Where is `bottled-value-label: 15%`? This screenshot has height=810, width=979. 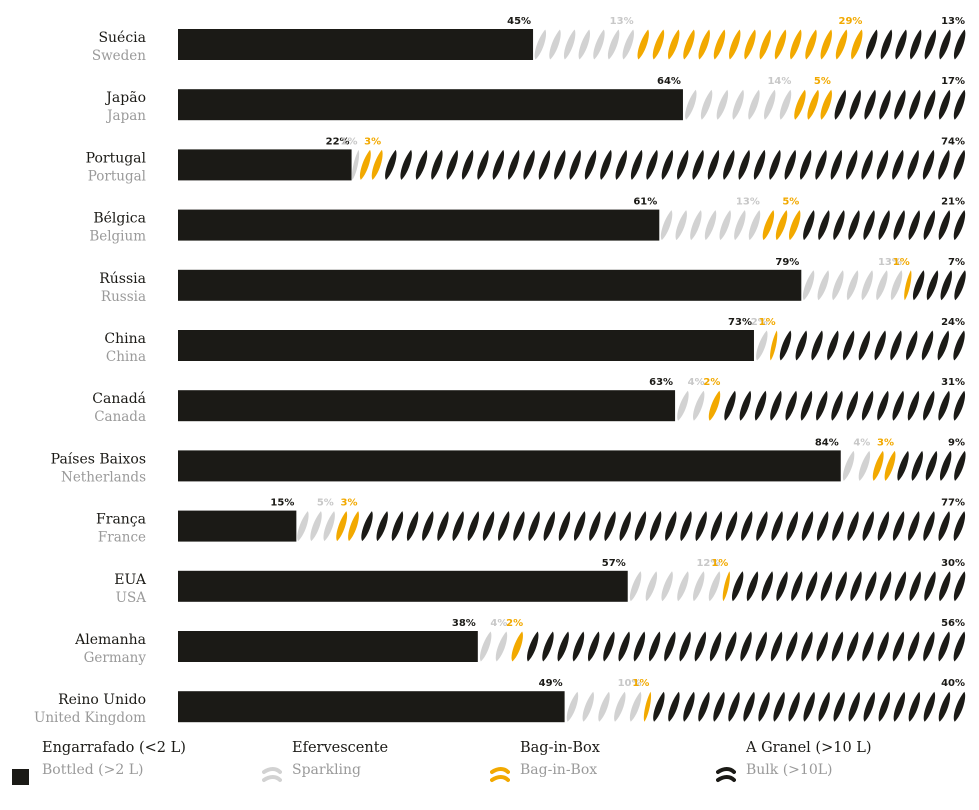 bottled-value-label: 15% is located at coordinates (282, 503).